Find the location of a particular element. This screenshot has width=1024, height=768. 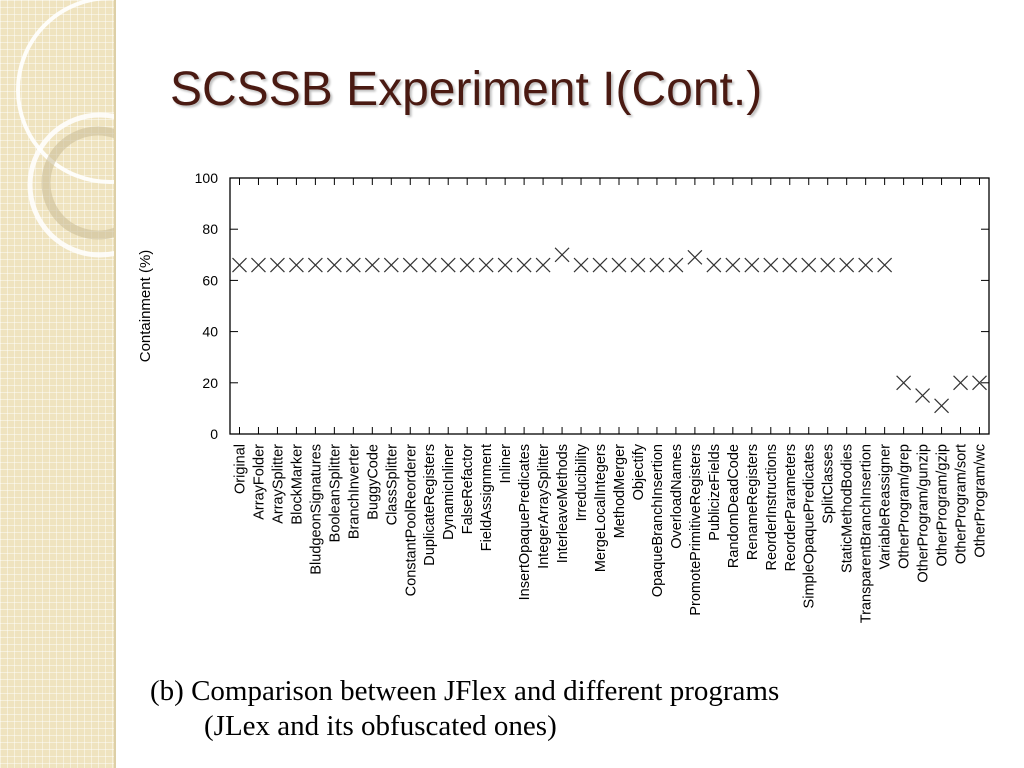

decorative-side-border is located at coordinates (58, 384).